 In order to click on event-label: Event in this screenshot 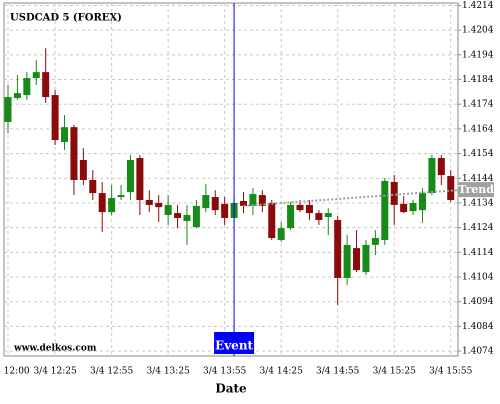, I will do `click(234, 346)`.